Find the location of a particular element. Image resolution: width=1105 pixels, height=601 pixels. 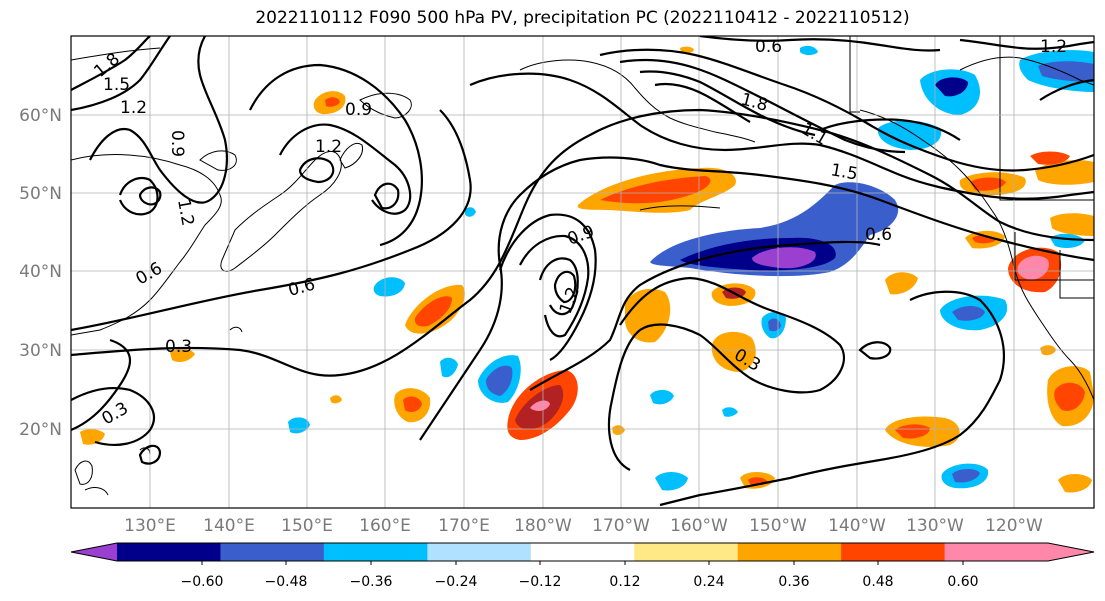

pv-label-5: 0.9 is located at coordinates (358, 110).